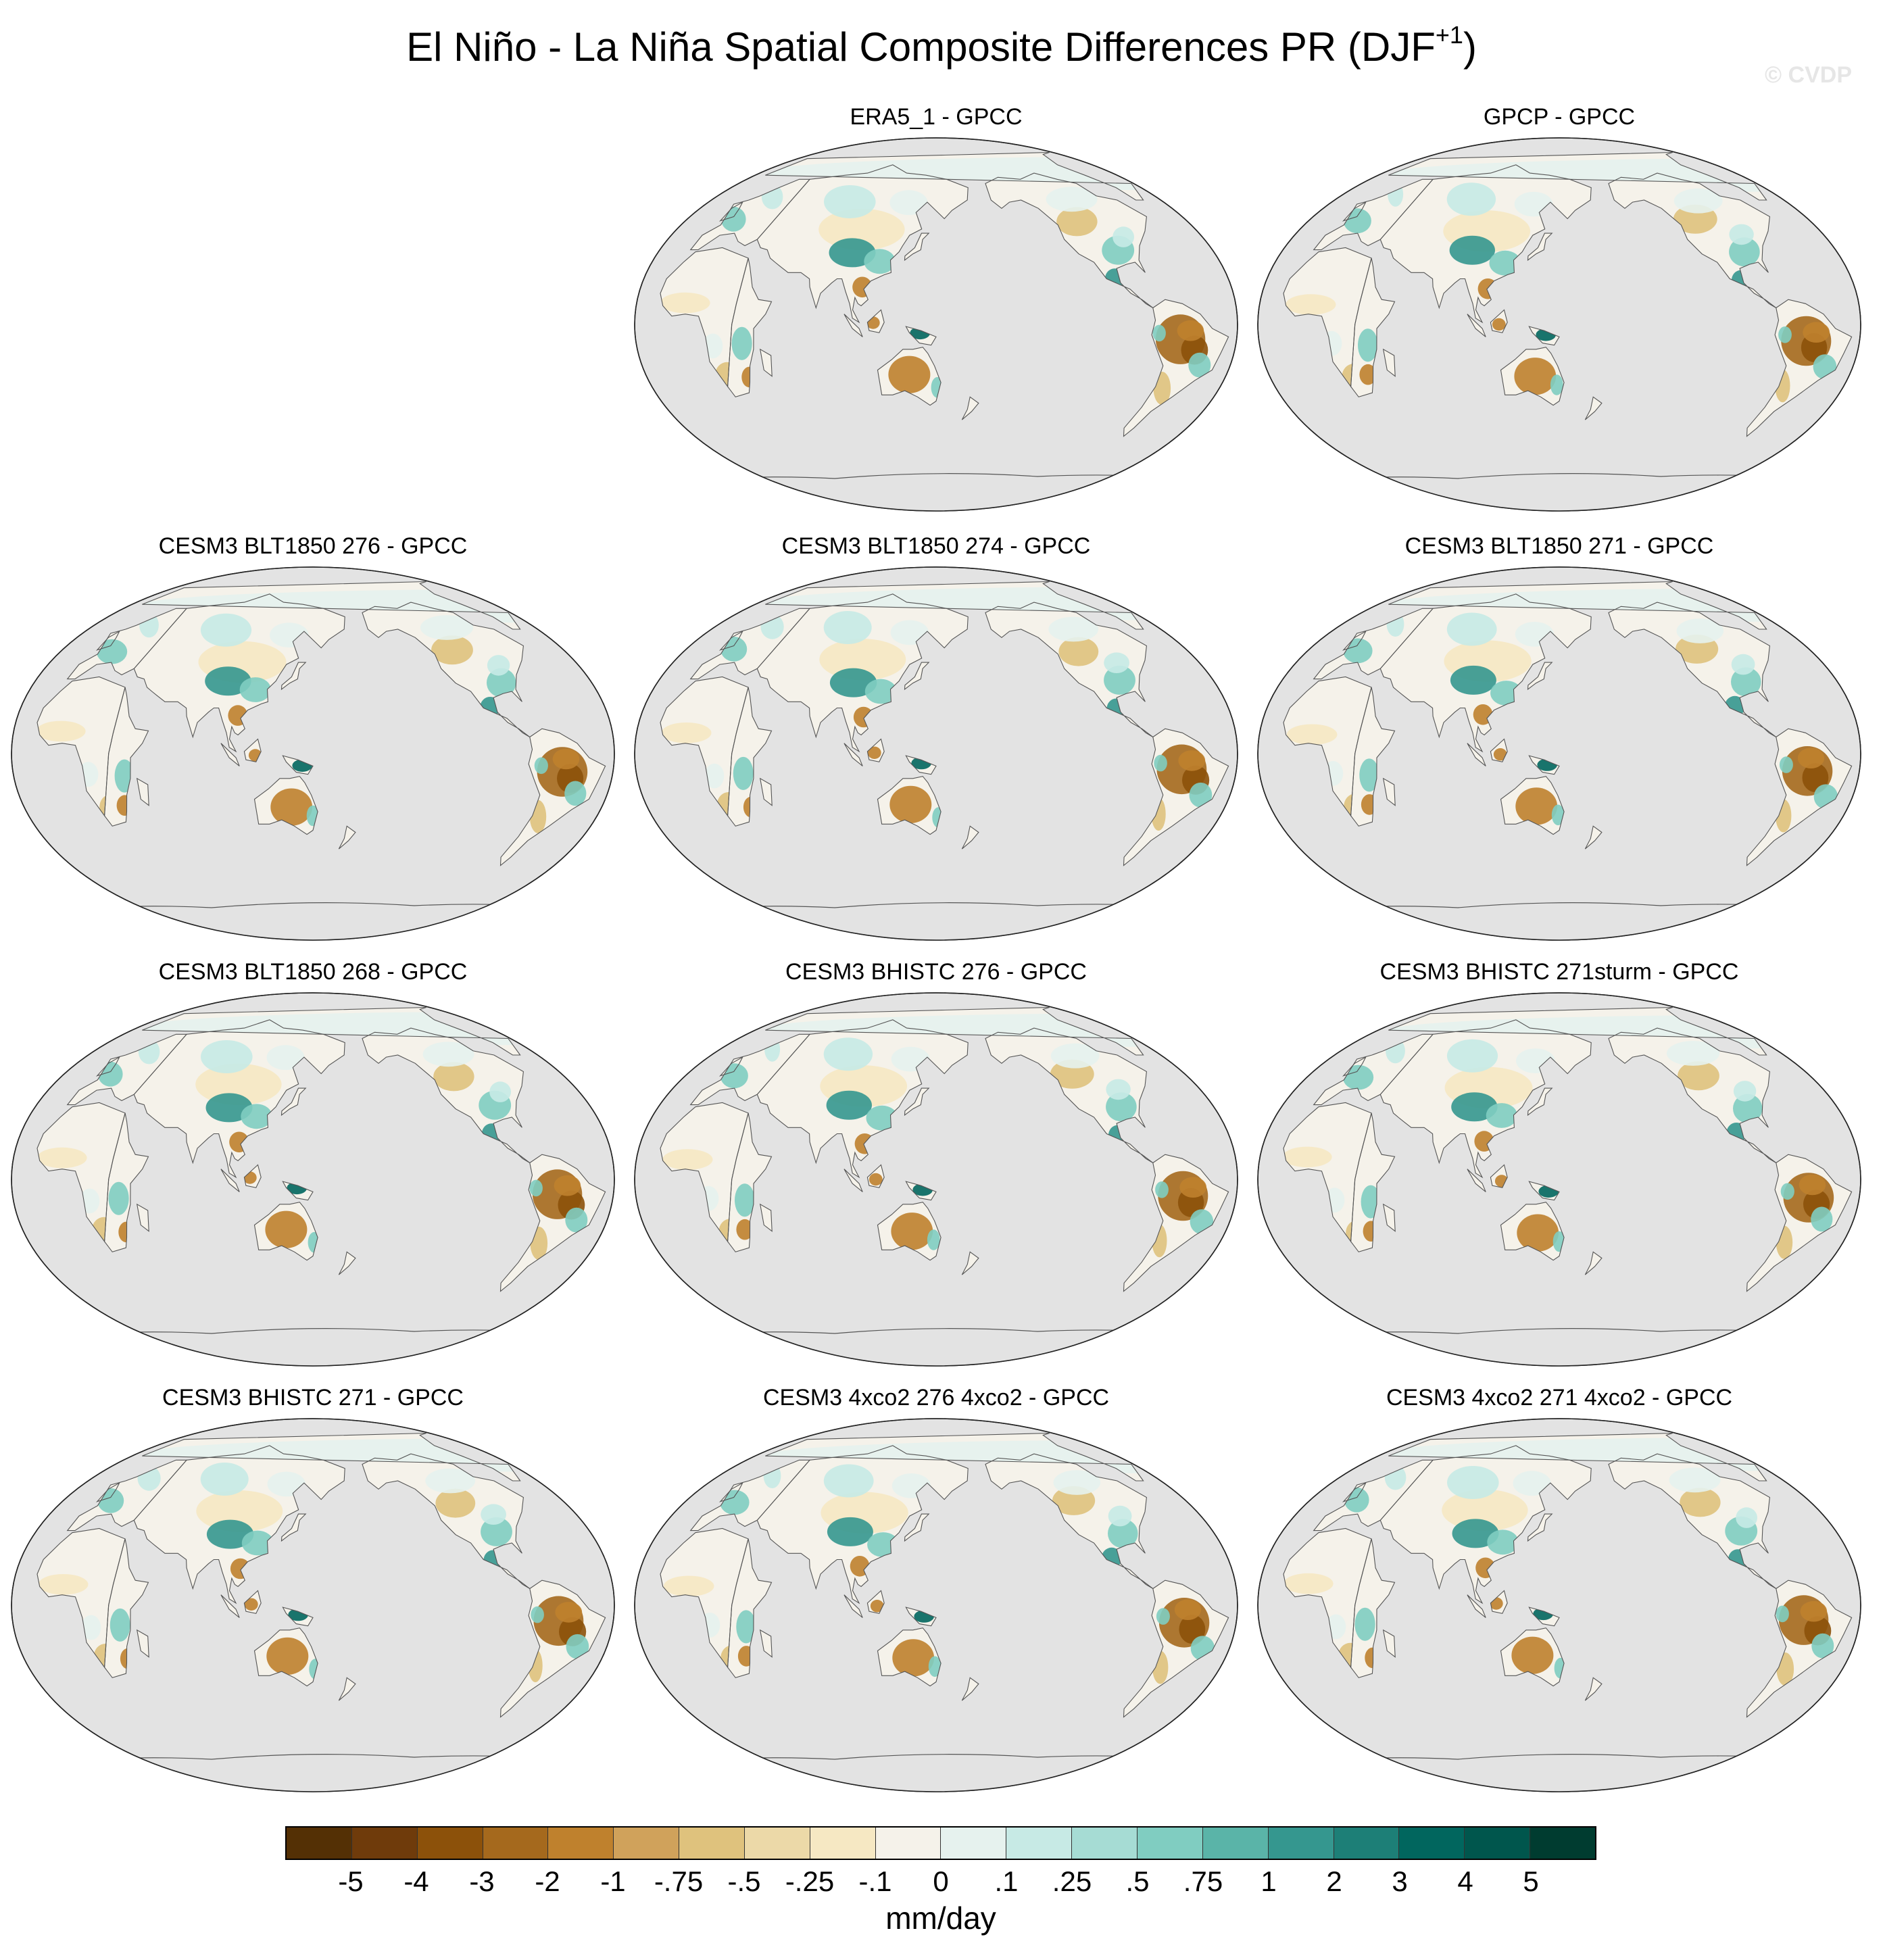 This screenshot has height=1960, width=1883. I want to click on map-panel: CESM3 BLT1850 276 - GPCC, so click(312, 737).